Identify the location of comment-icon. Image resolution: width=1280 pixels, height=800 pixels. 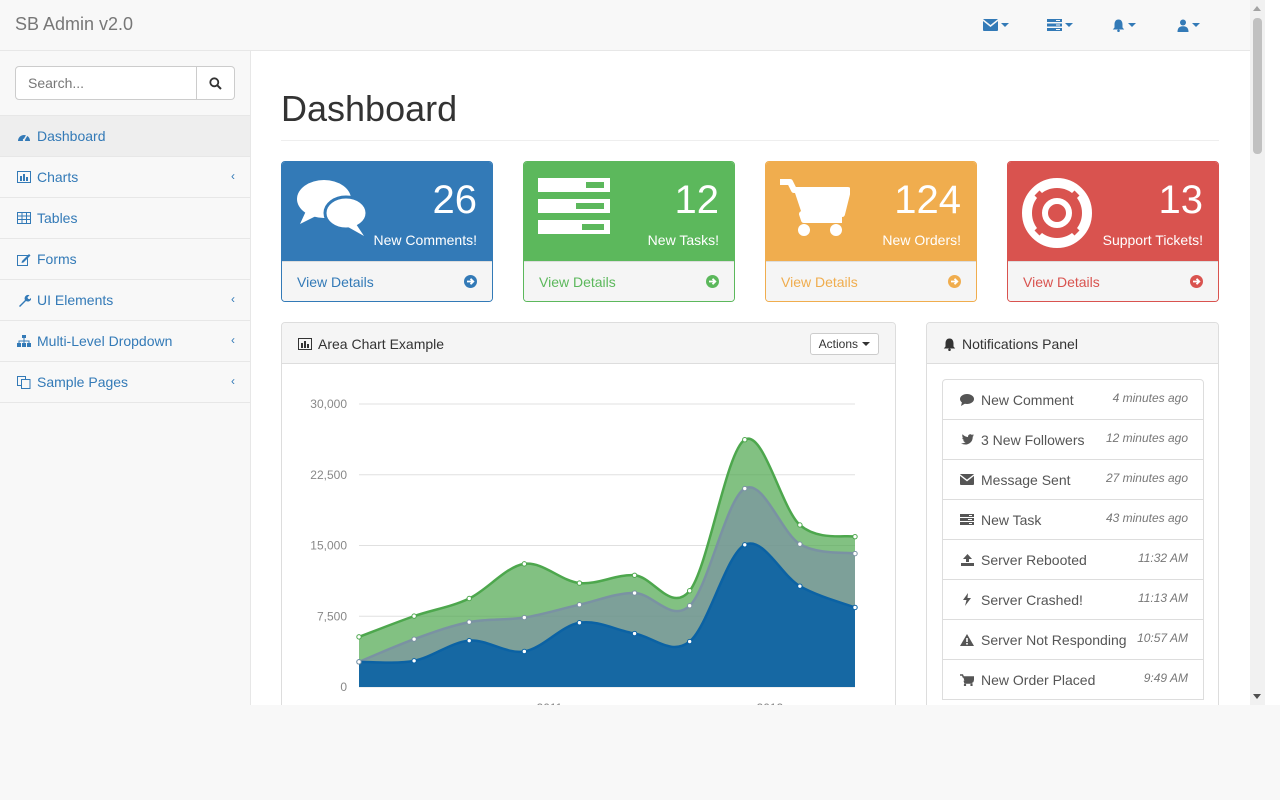
(967, 400).